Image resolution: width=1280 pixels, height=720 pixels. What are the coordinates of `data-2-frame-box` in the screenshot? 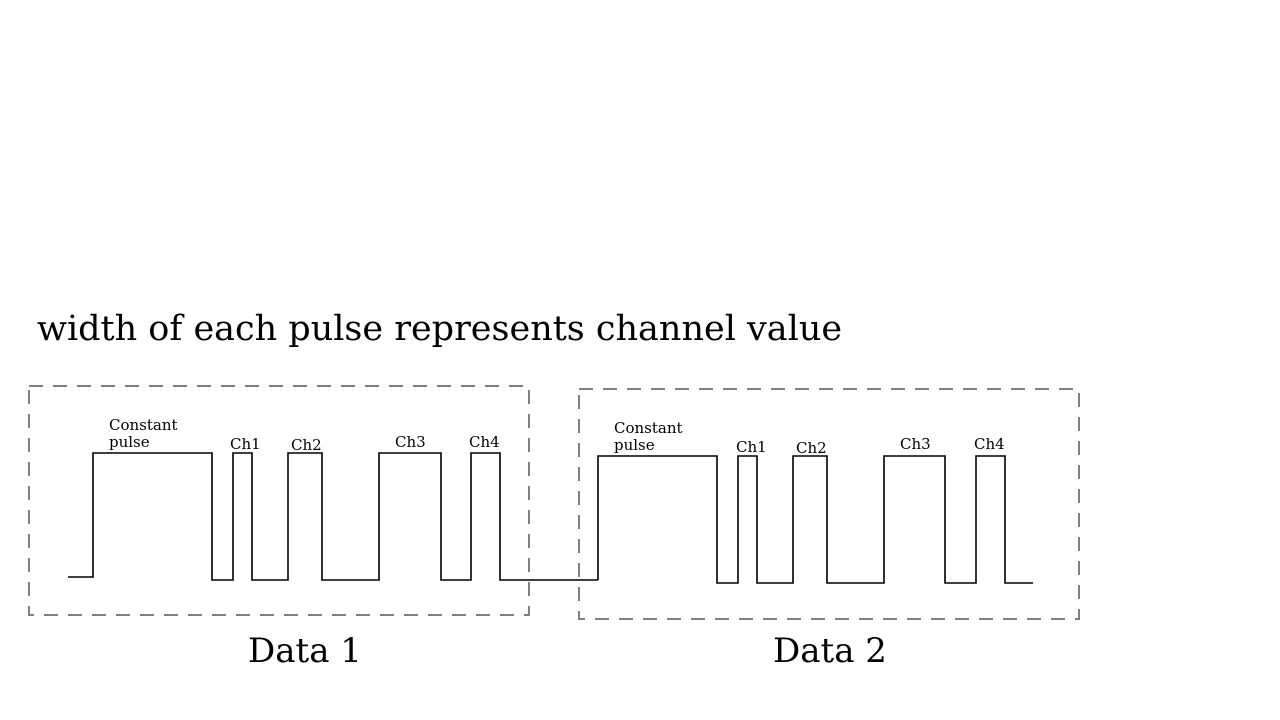 It's located at (829, 504).